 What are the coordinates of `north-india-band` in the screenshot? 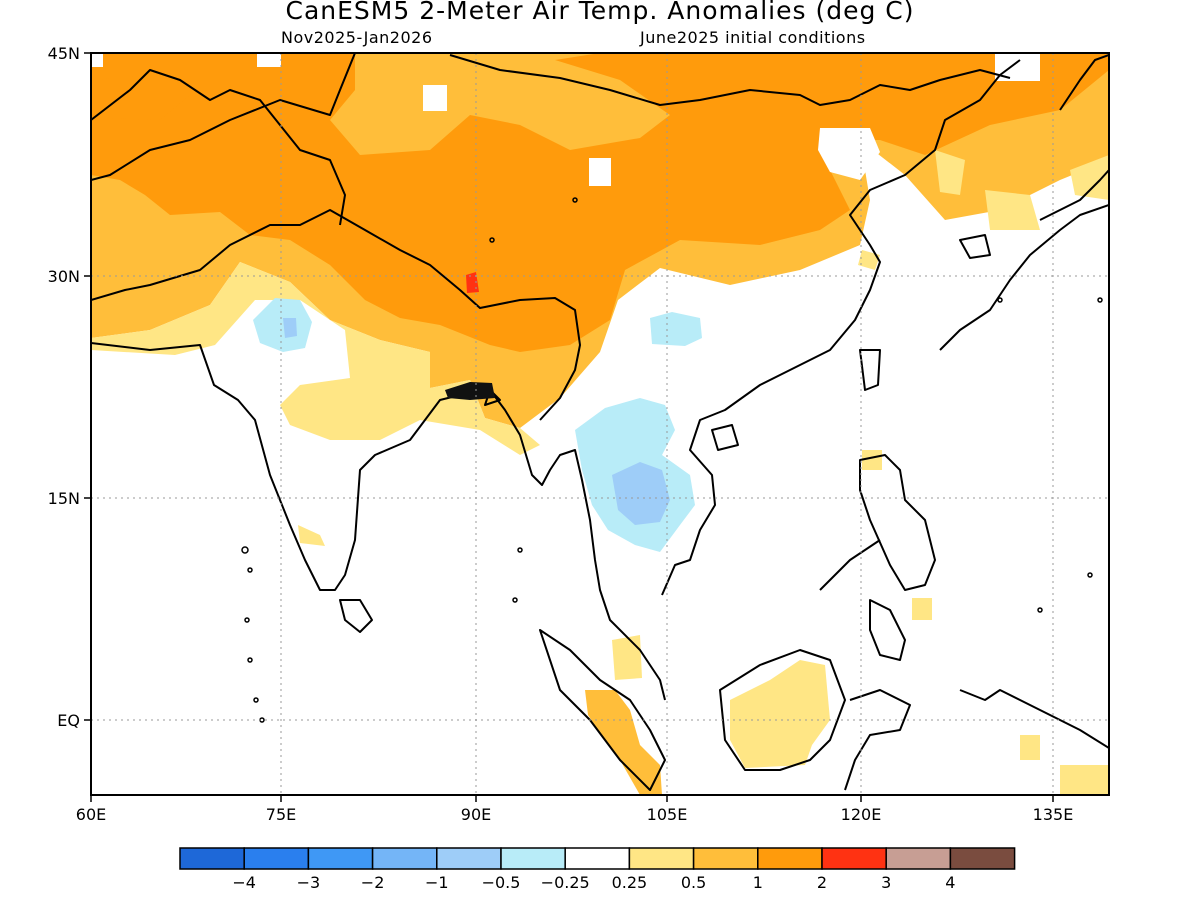 It's located at (315, 358).